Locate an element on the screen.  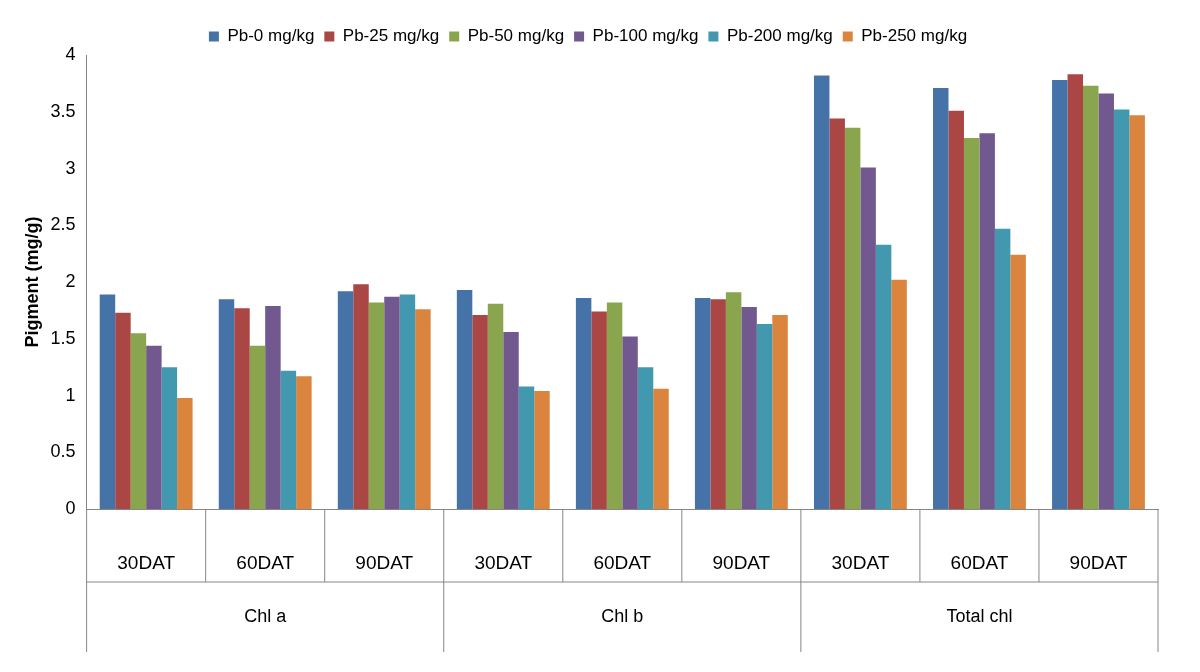
legend-label: Pb-250 mg/kg is located at coordinates (914, 36).